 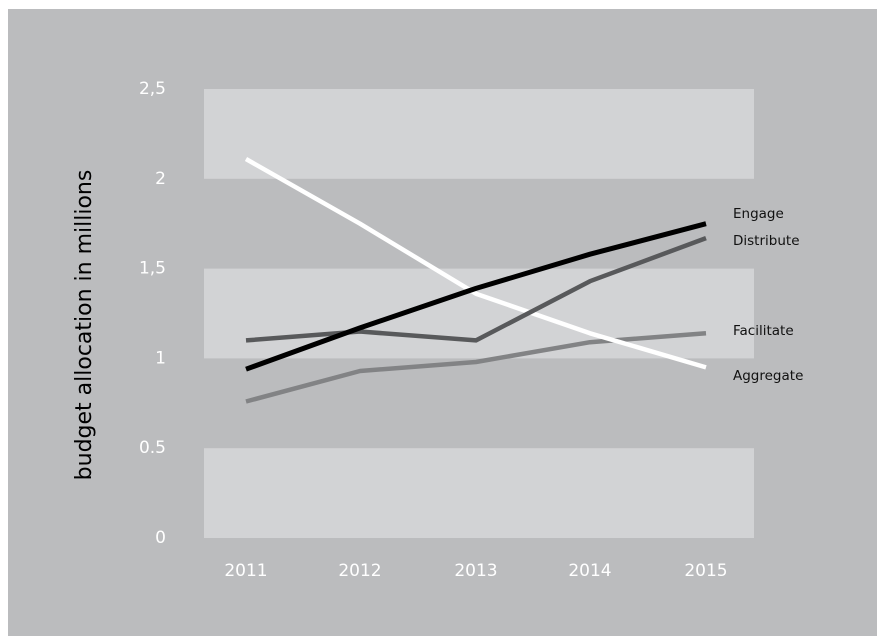 I want to click on x-tick-label: 2012, so click(x=359, y=571).